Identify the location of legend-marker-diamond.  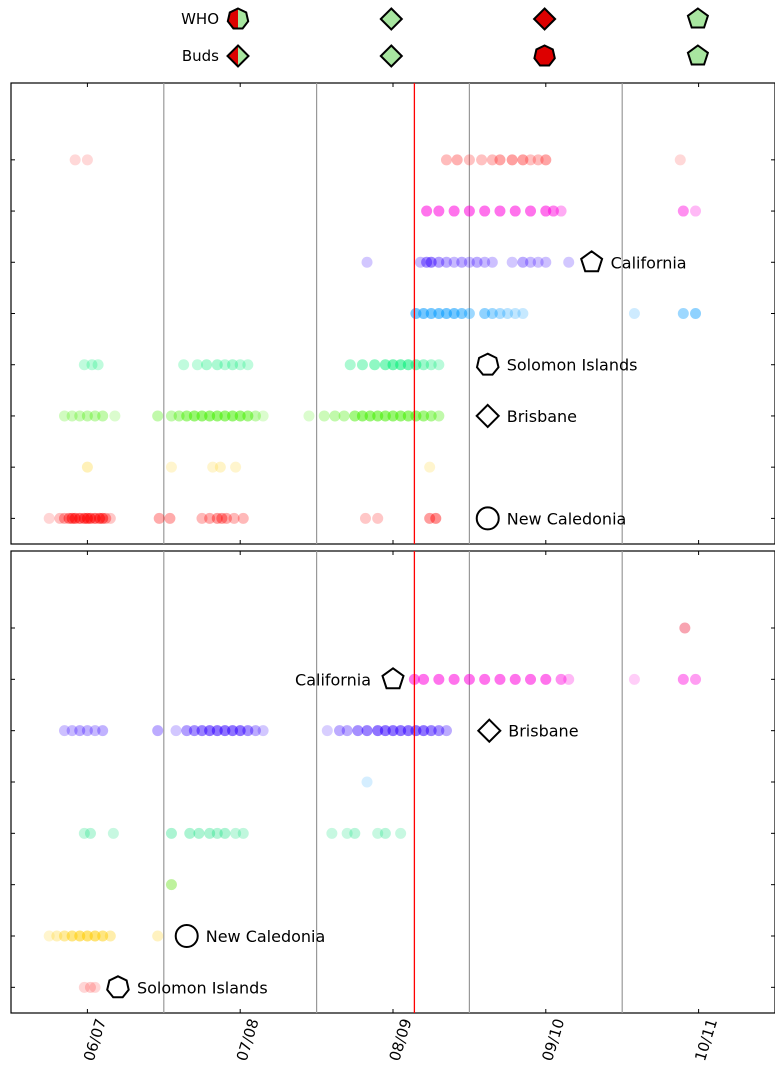
(544, 19).